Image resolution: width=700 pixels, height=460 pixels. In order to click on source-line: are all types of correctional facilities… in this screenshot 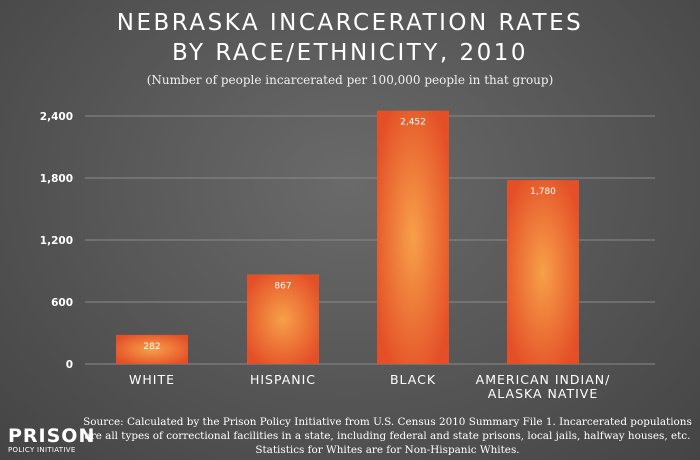, I will do `click(387, 436)`.